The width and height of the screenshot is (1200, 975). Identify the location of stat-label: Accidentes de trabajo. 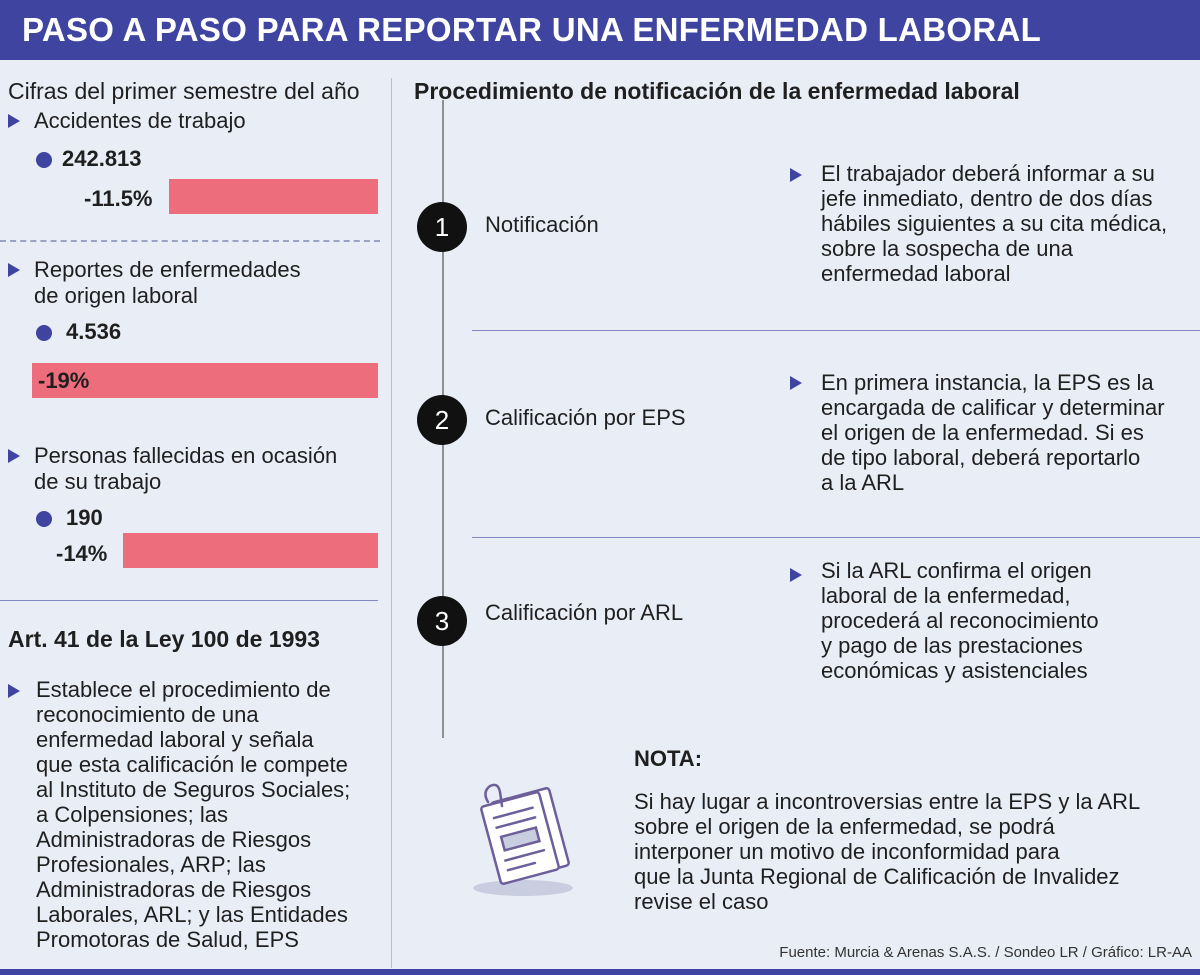
(140, 120).